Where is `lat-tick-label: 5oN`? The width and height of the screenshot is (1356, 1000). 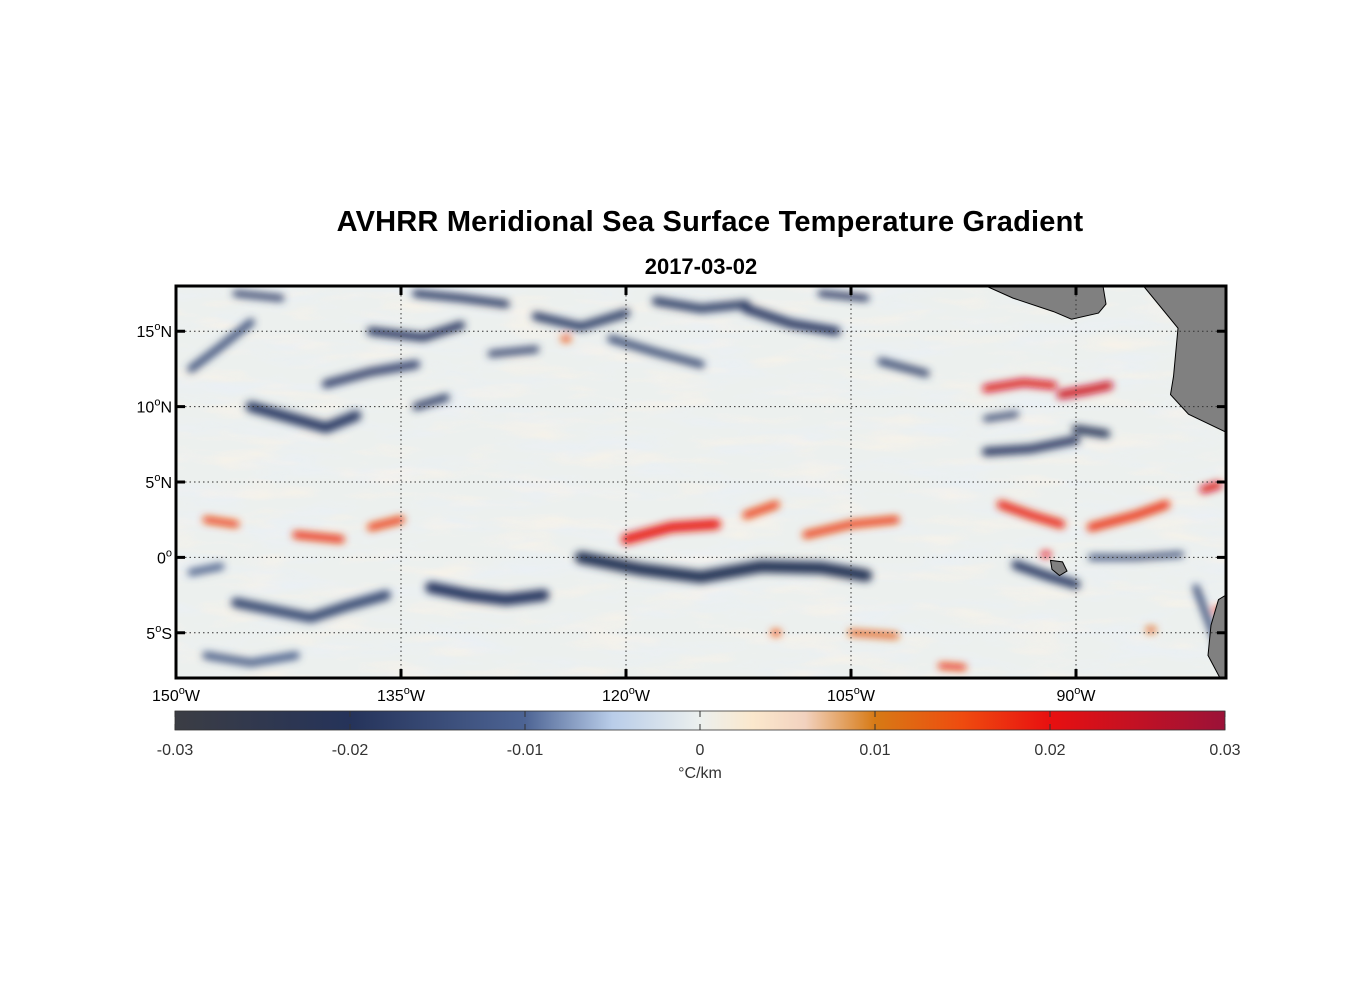
lat-tick-label: 5oN is located at coordinates (158, 482).